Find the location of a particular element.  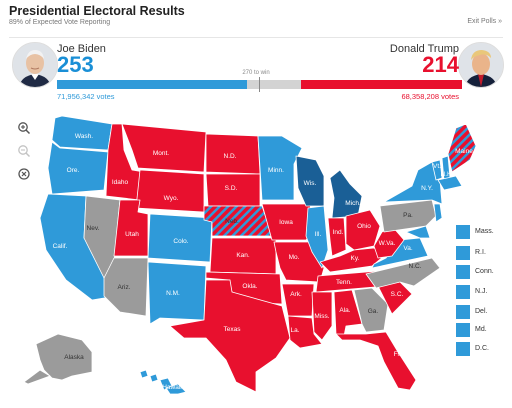

legend-item-ri: R.I. is located at coordinates (481, 253).